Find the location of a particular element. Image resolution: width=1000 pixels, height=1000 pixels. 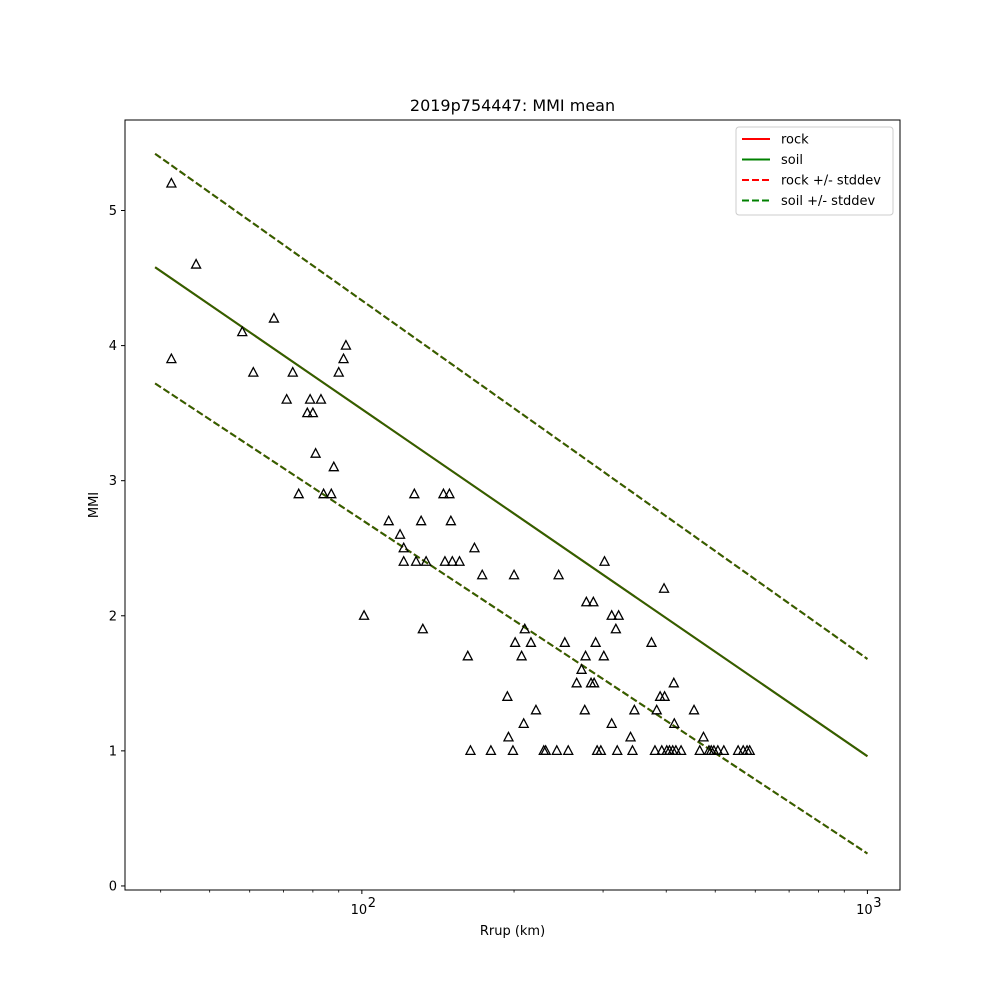

legend-label: rock +/- stddev is located at coordinates (831, 181).